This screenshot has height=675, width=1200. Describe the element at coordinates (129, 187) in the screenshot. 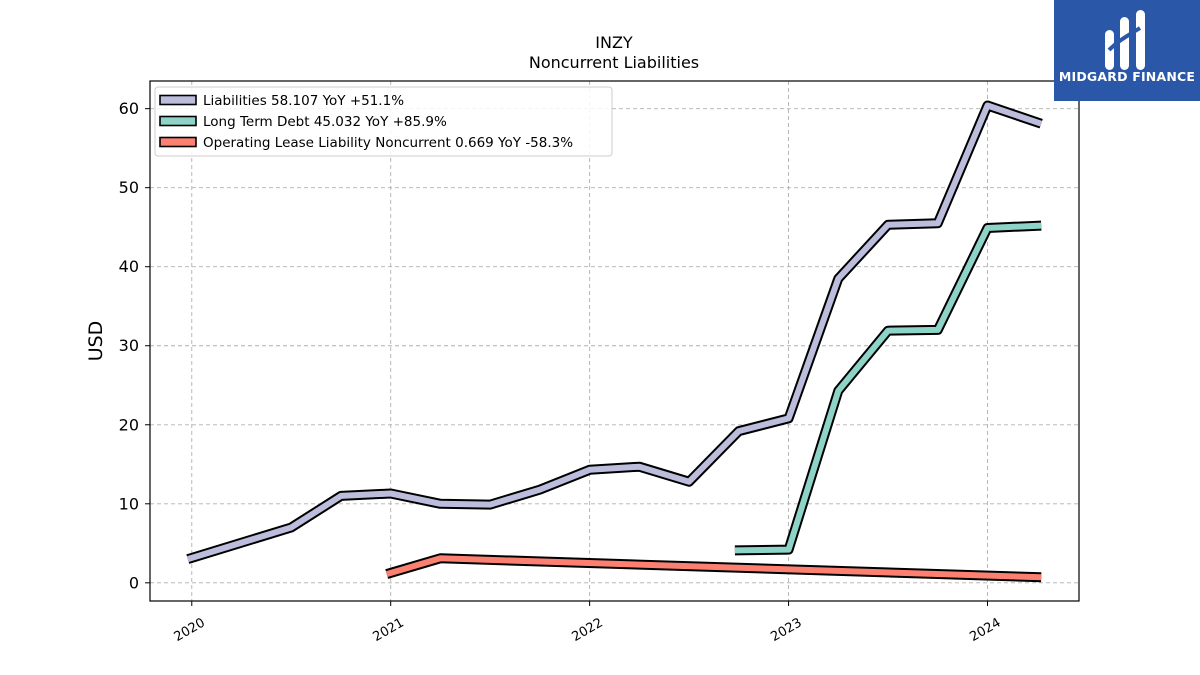

I see `y-tick-label: 50` at that location.